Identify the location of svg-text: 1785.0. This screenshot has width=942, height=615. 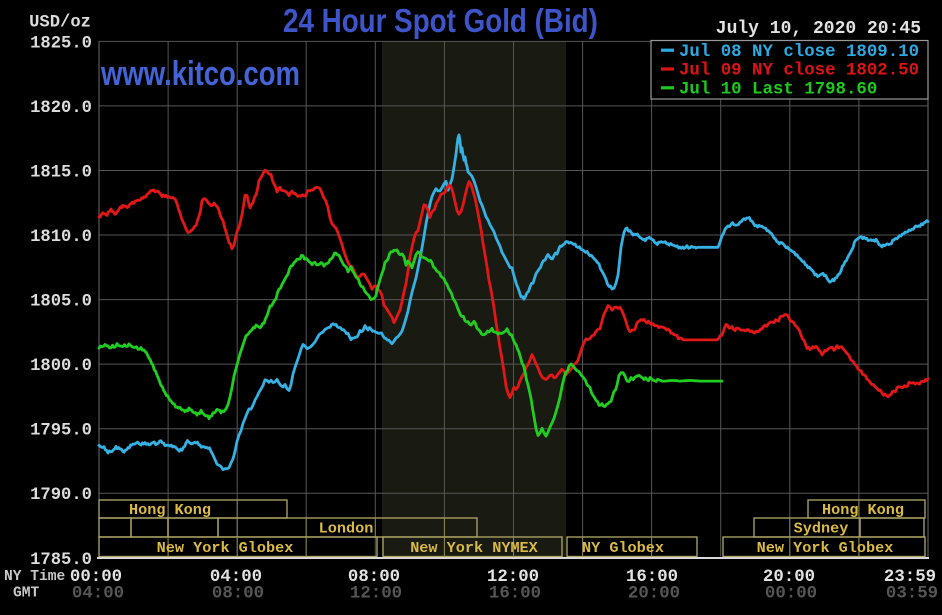
(61, 560).